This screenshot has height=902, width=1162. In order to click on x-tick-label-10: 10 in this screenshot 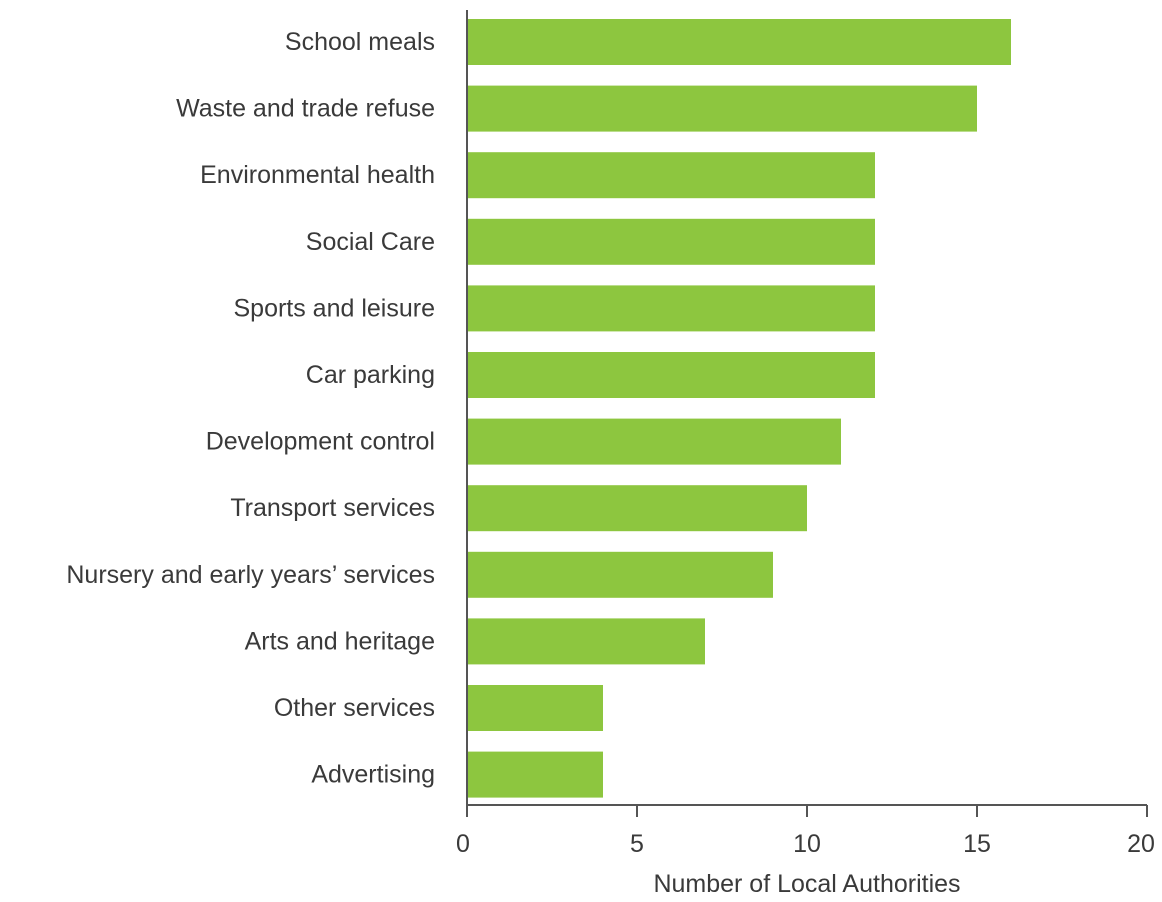, I will do `click(807, 844)`.